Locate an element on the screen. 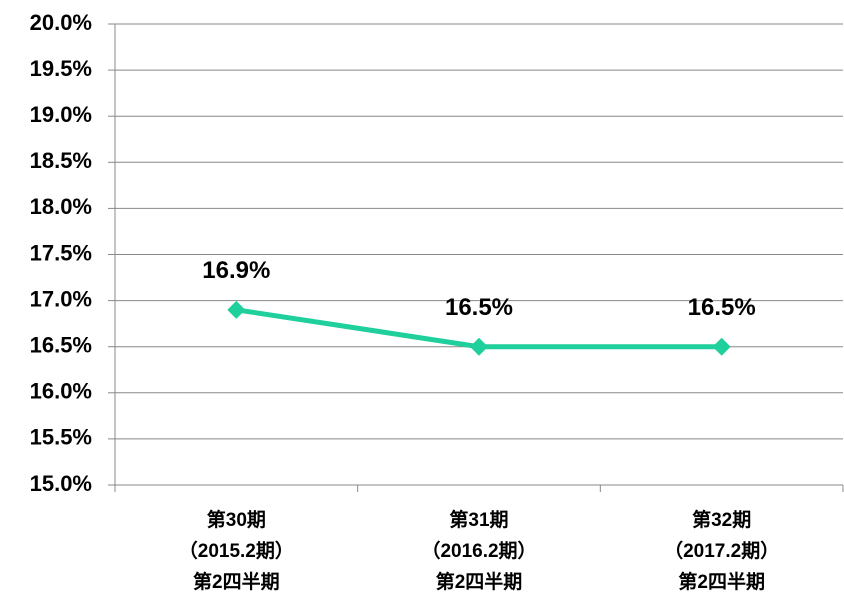 This screenshot has height=596, width=844. y-tick-label: 19.0% is located at coordinates (61, 114).